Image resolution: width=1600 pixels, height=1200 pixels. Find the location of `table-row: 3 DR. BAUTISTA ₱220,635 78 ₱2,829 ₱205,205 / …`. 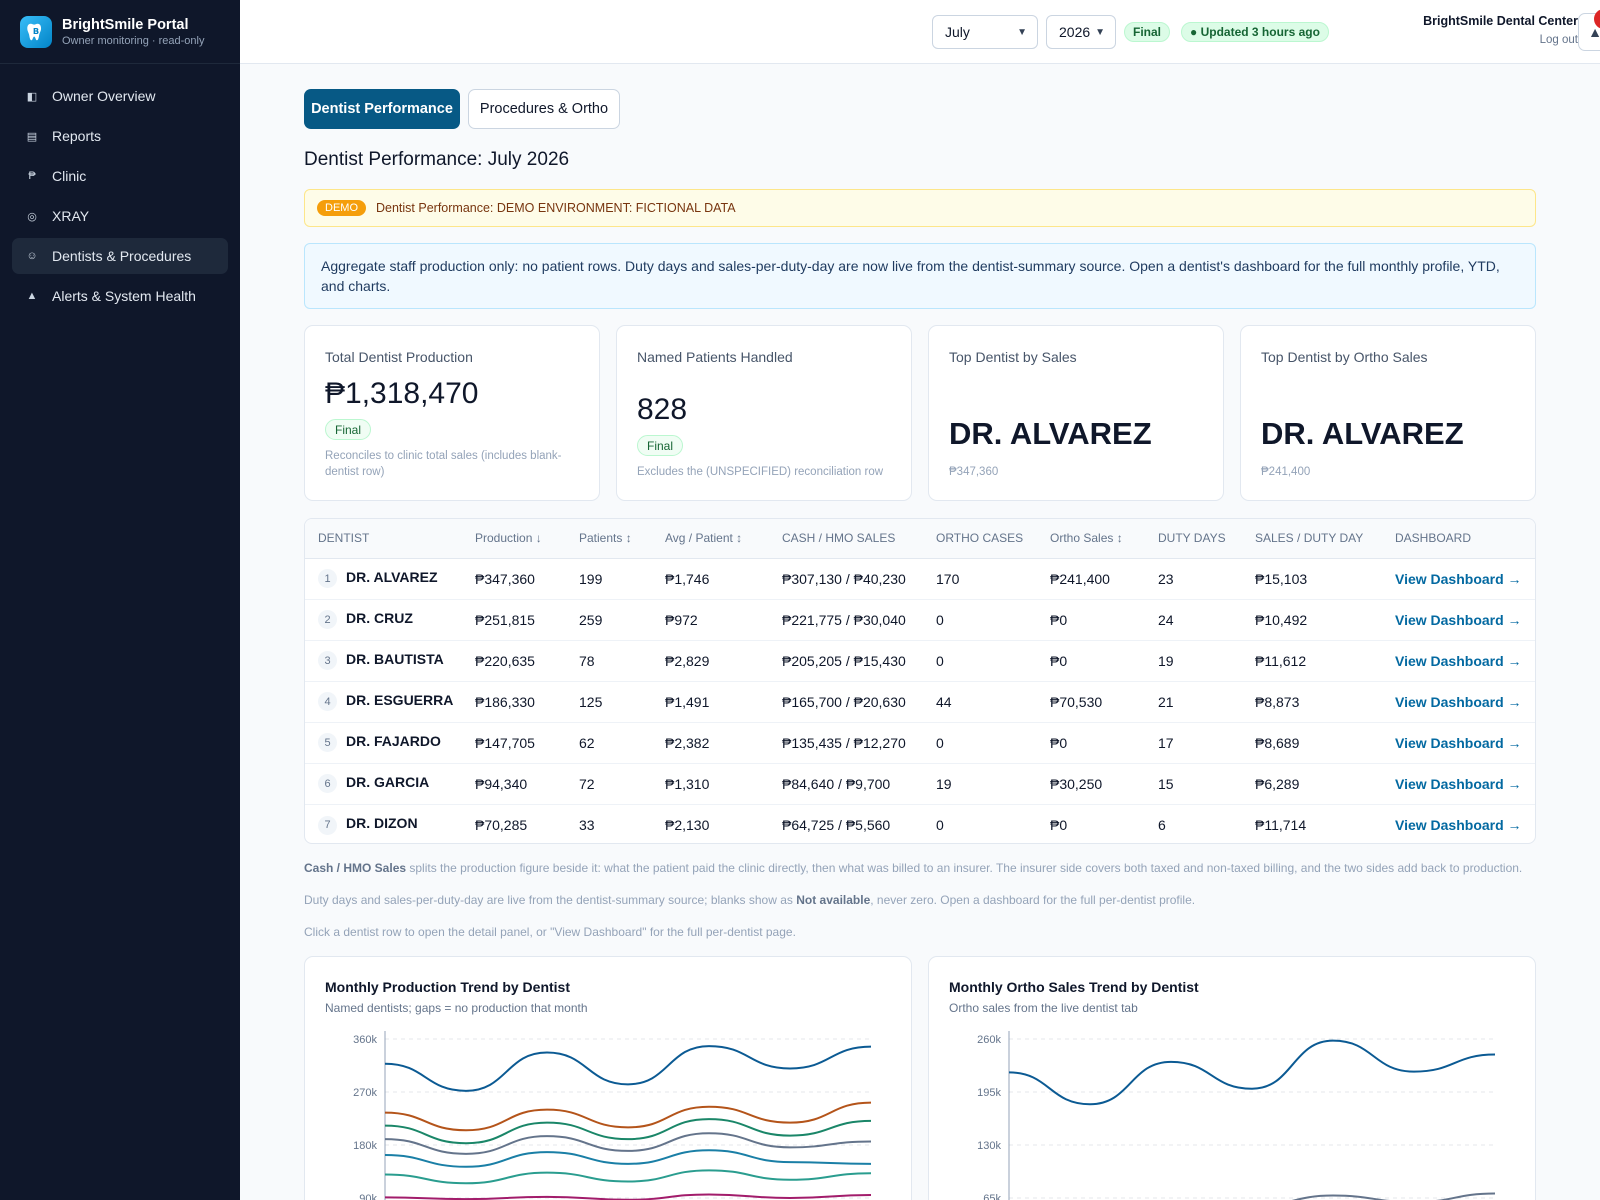

table-row: 3 DR. BAUTISTA ₱220,635 78 ₱2,829 ₱205,205 / … is located at coordinates (920, 661).